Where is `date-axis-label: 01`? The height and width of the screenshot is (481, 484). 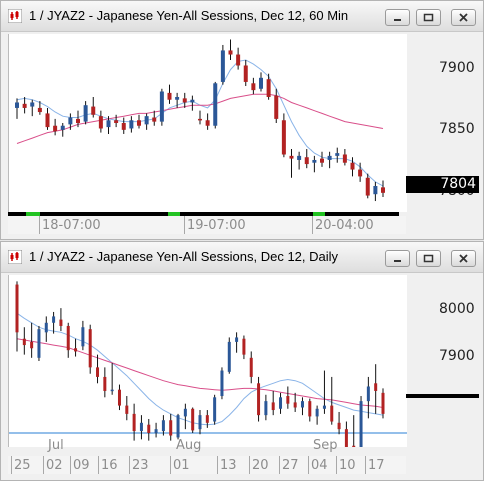 date-axis-label: 01 is located at coordinates (181, 465).